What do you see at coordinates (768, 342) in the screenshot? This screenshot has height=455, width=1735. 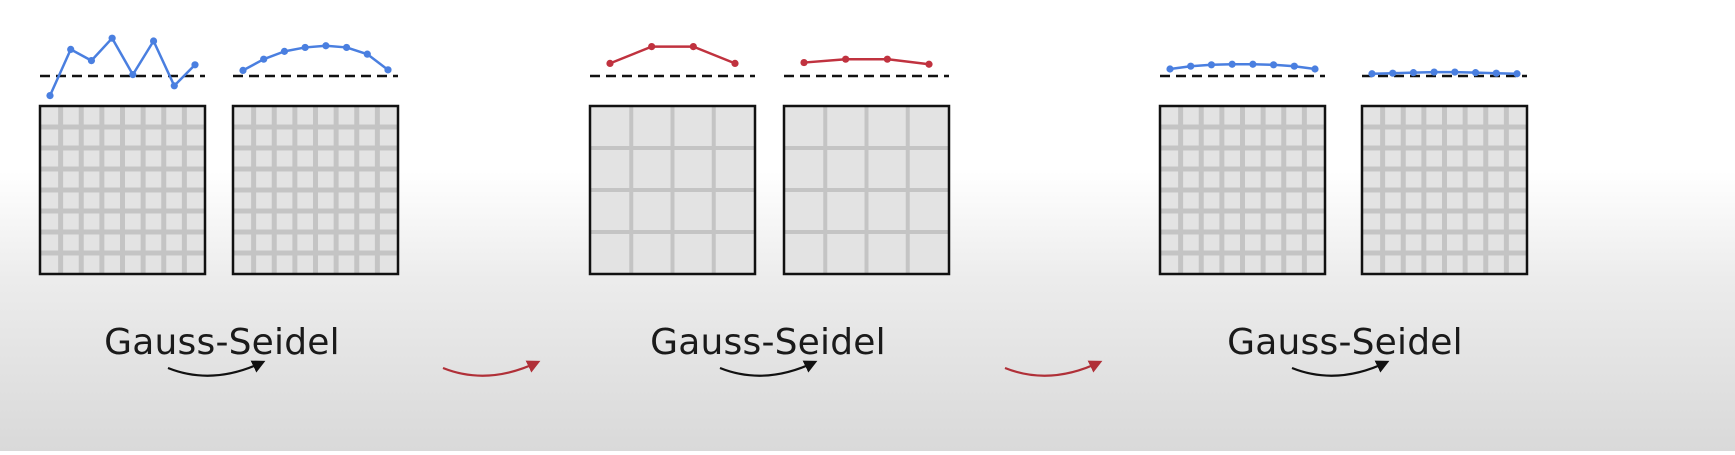 I see `gauss-seidel-caption-2: Gauss-Seidel` at bounding box center [768, 342].